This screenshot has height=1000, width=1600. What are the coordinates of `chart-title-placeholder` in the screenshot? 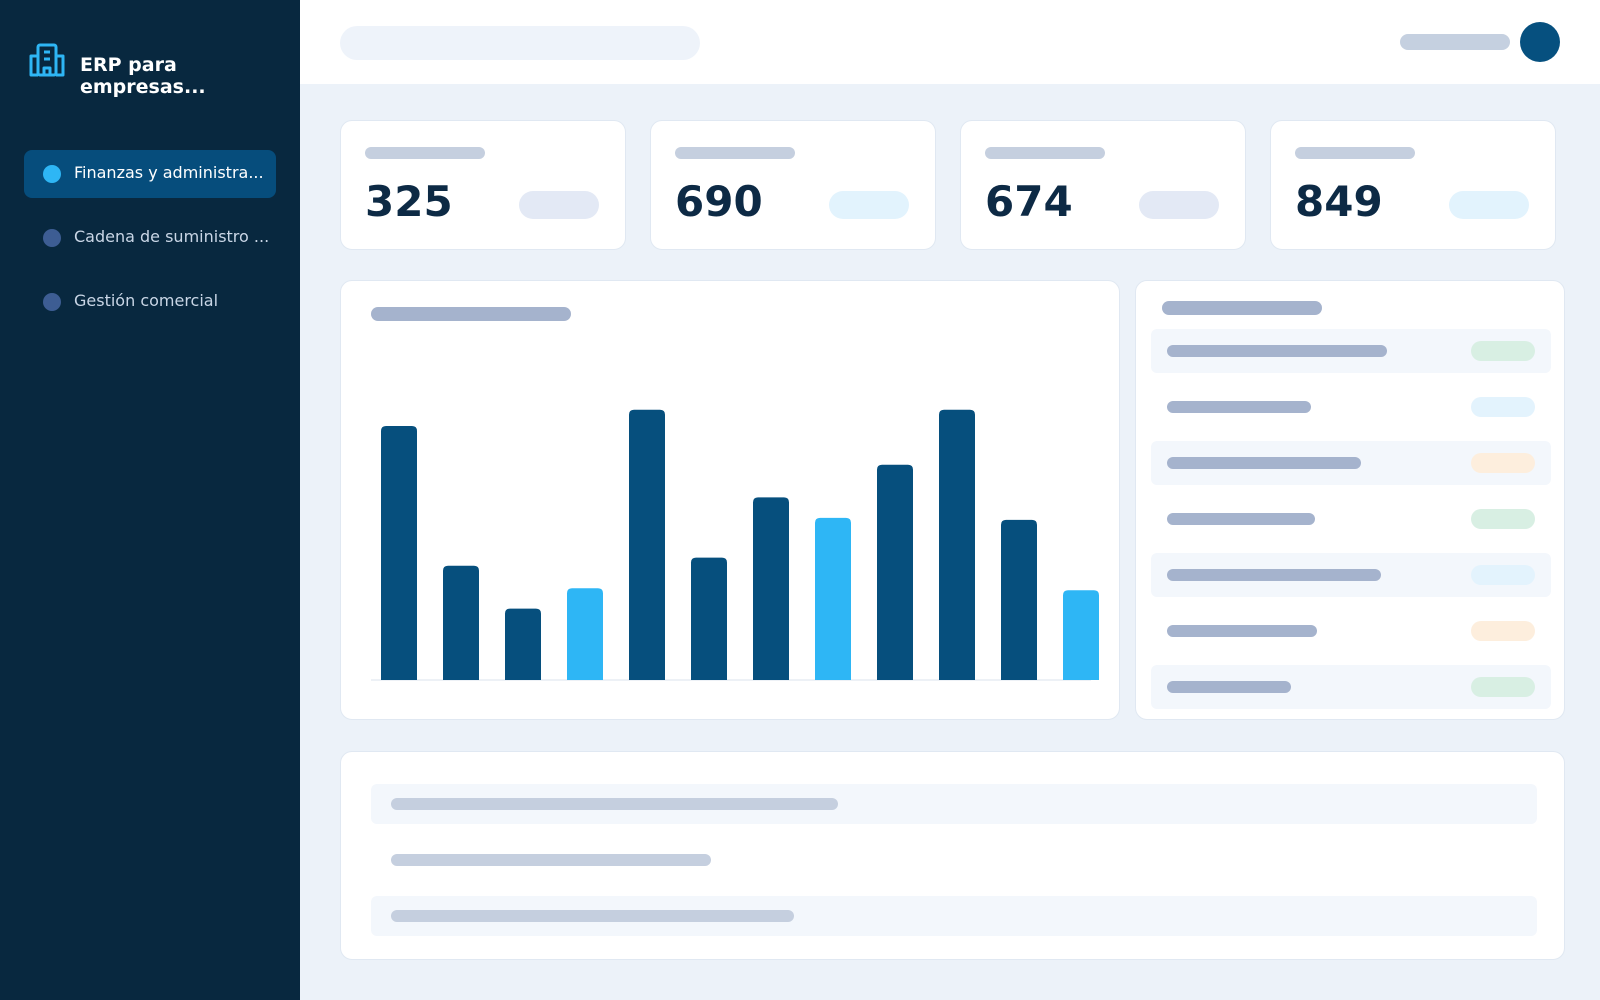 It's located at (471, 314).